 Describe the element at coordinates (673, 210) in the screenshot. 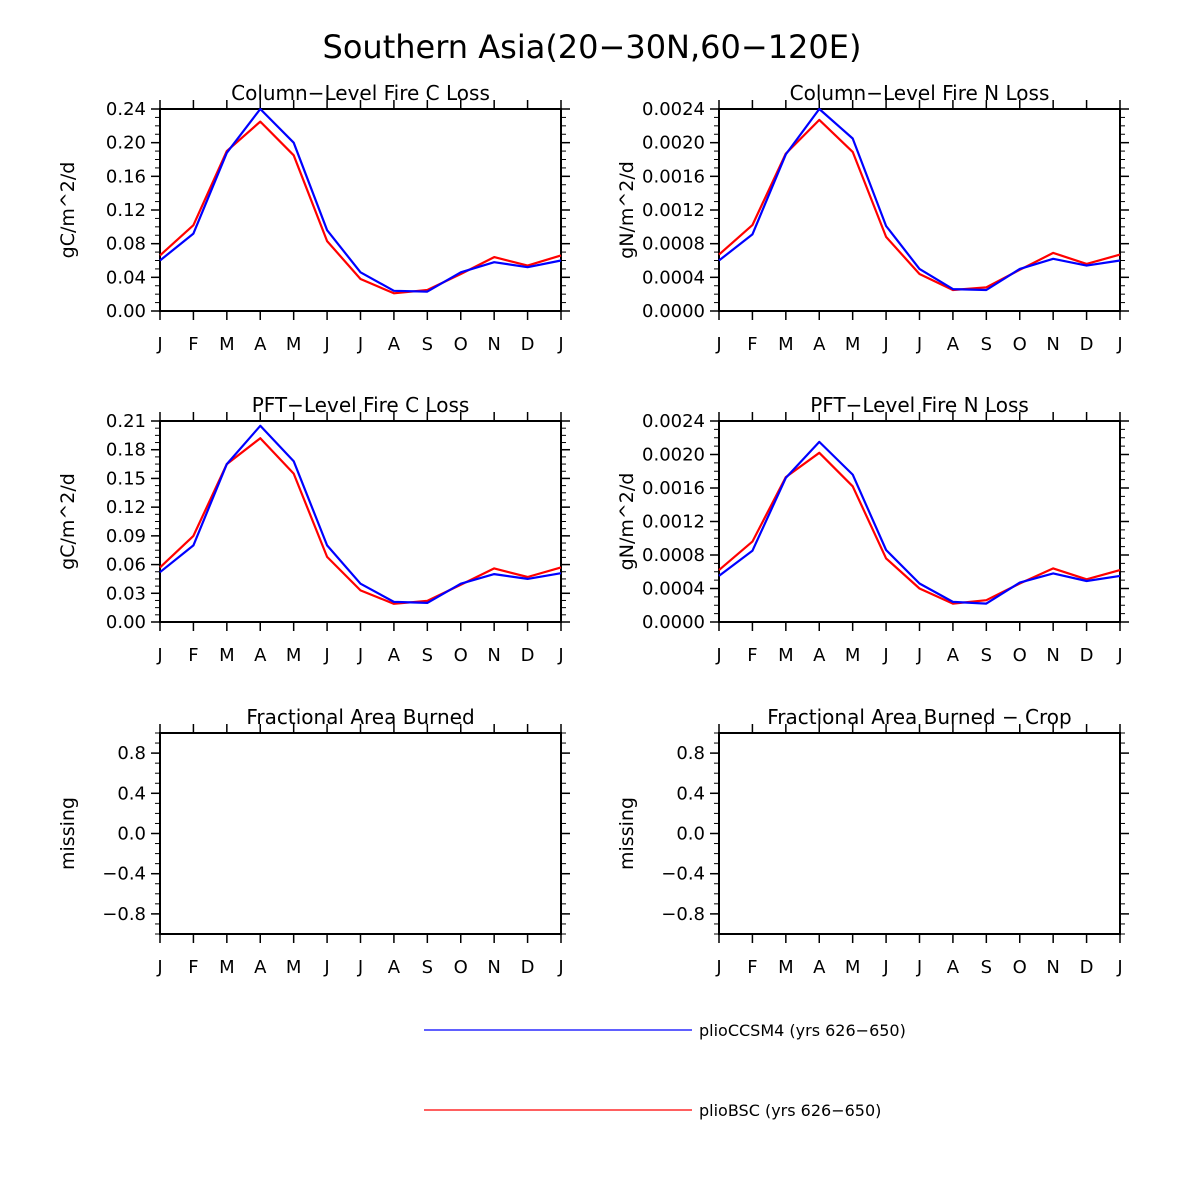

I see `y-tick-label: 0.0012` at that location.